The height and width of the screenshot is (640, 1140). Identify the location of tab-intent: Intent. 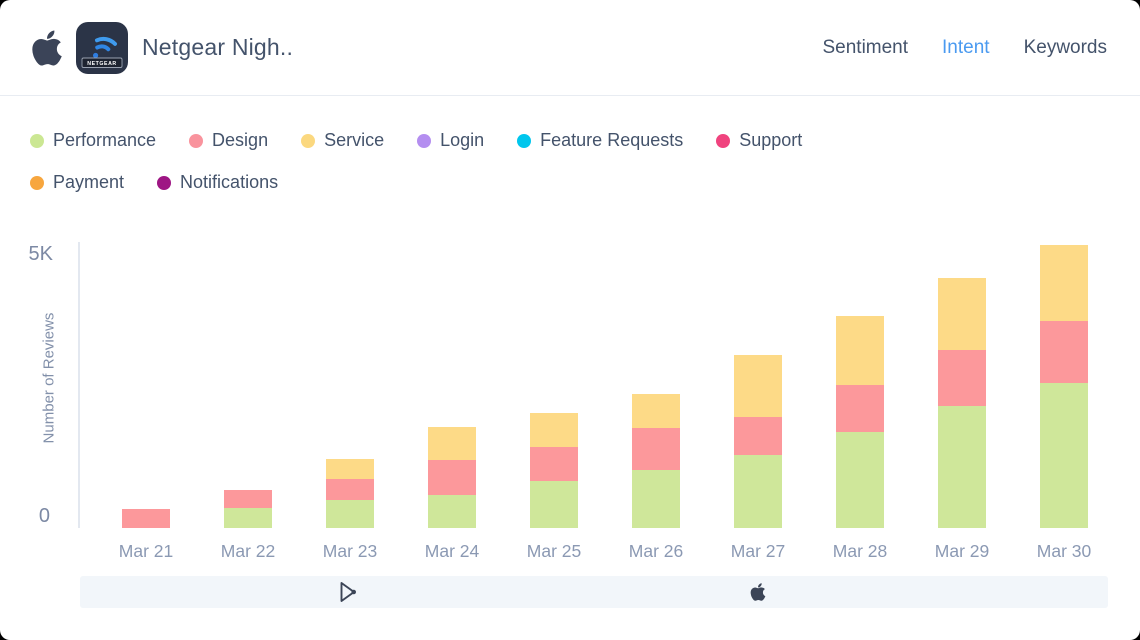
(966, 47).